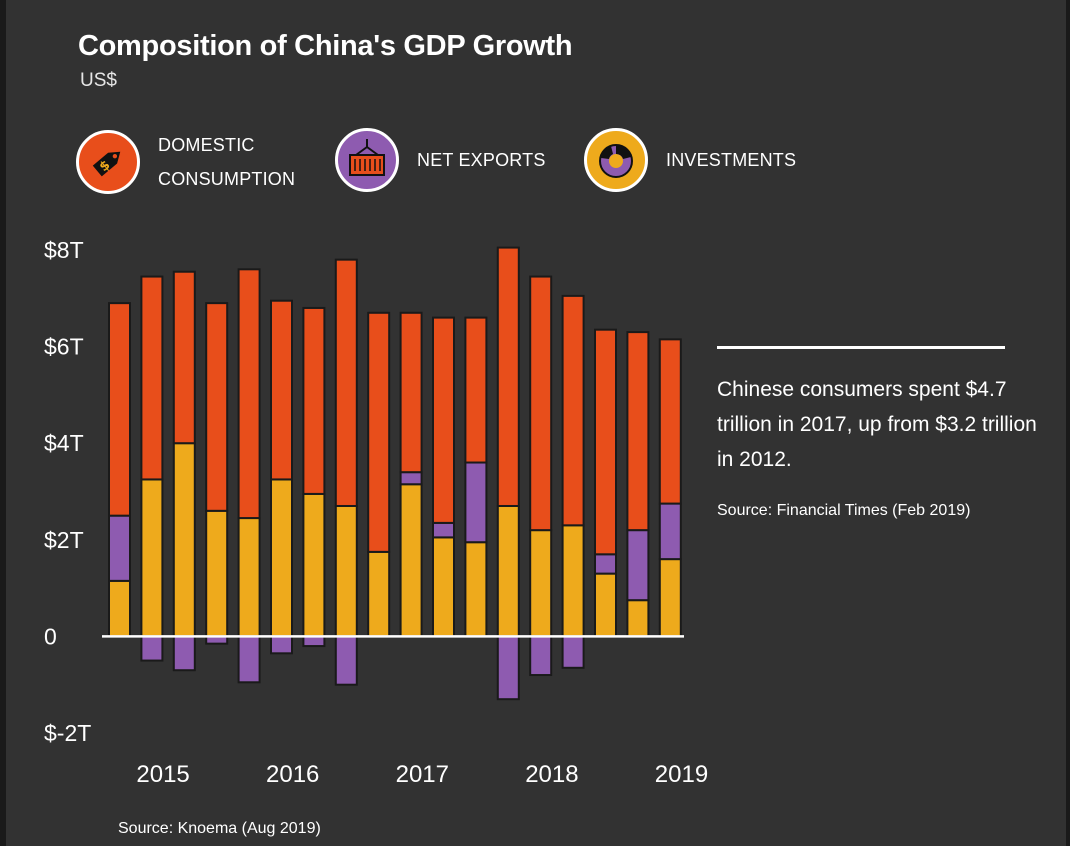  I want to click on legend-item-investments: INVESTMENTS, so click(690, 160).